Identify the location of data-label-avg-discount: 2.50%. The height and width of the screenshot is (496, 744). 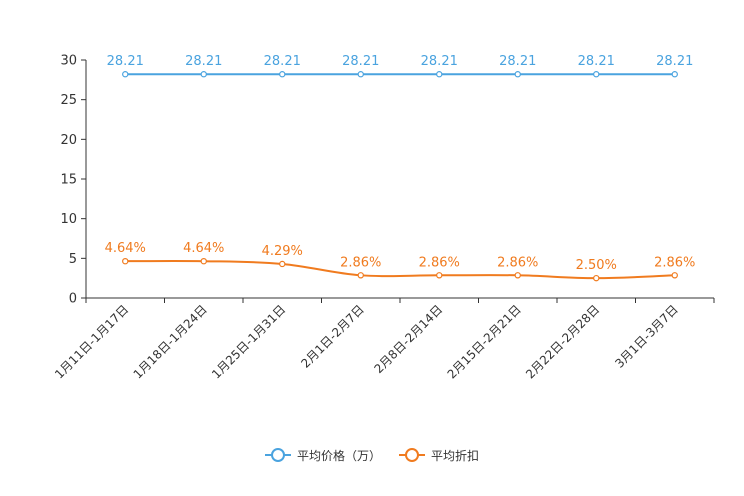
(596, 265).